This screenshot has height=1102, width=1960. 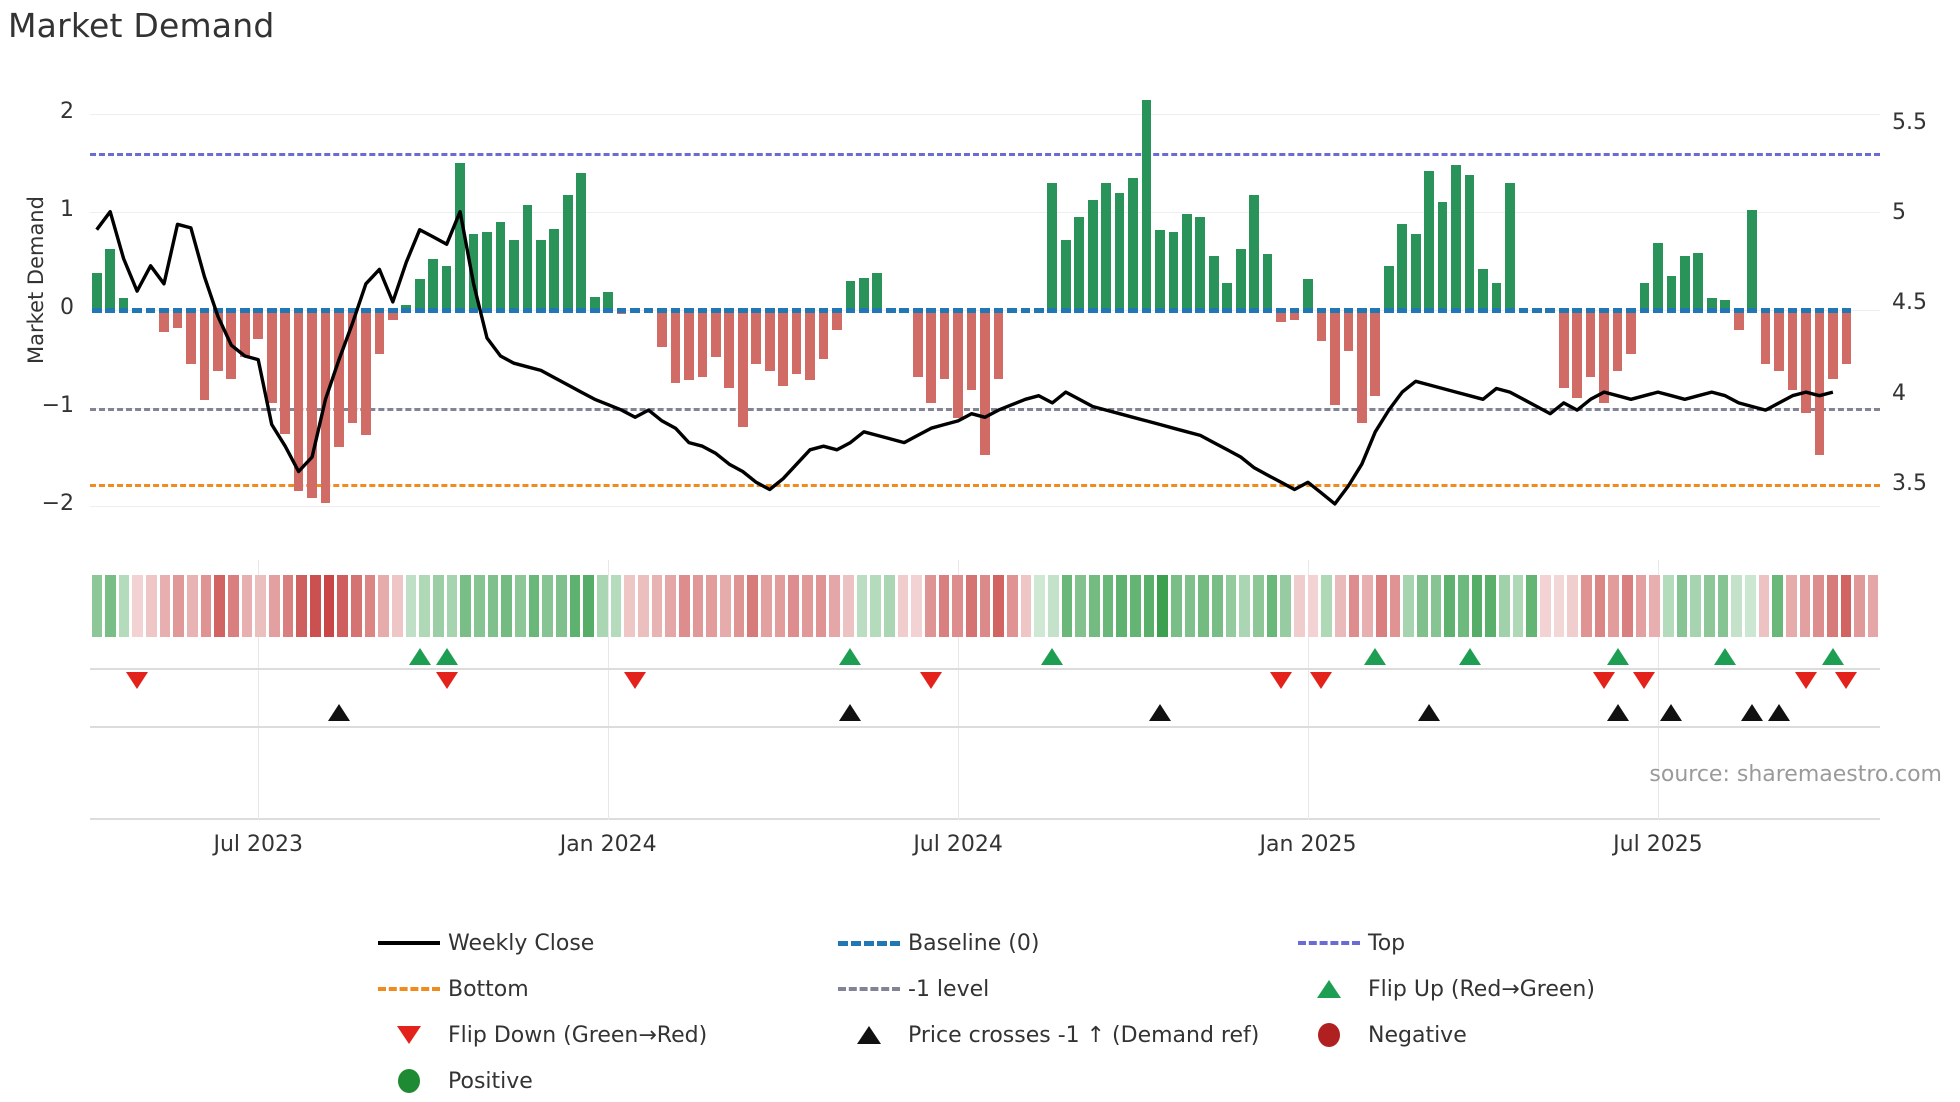 I want to click on legend-item-weekly-close: Weekly Close, so click(x=600, y=943).